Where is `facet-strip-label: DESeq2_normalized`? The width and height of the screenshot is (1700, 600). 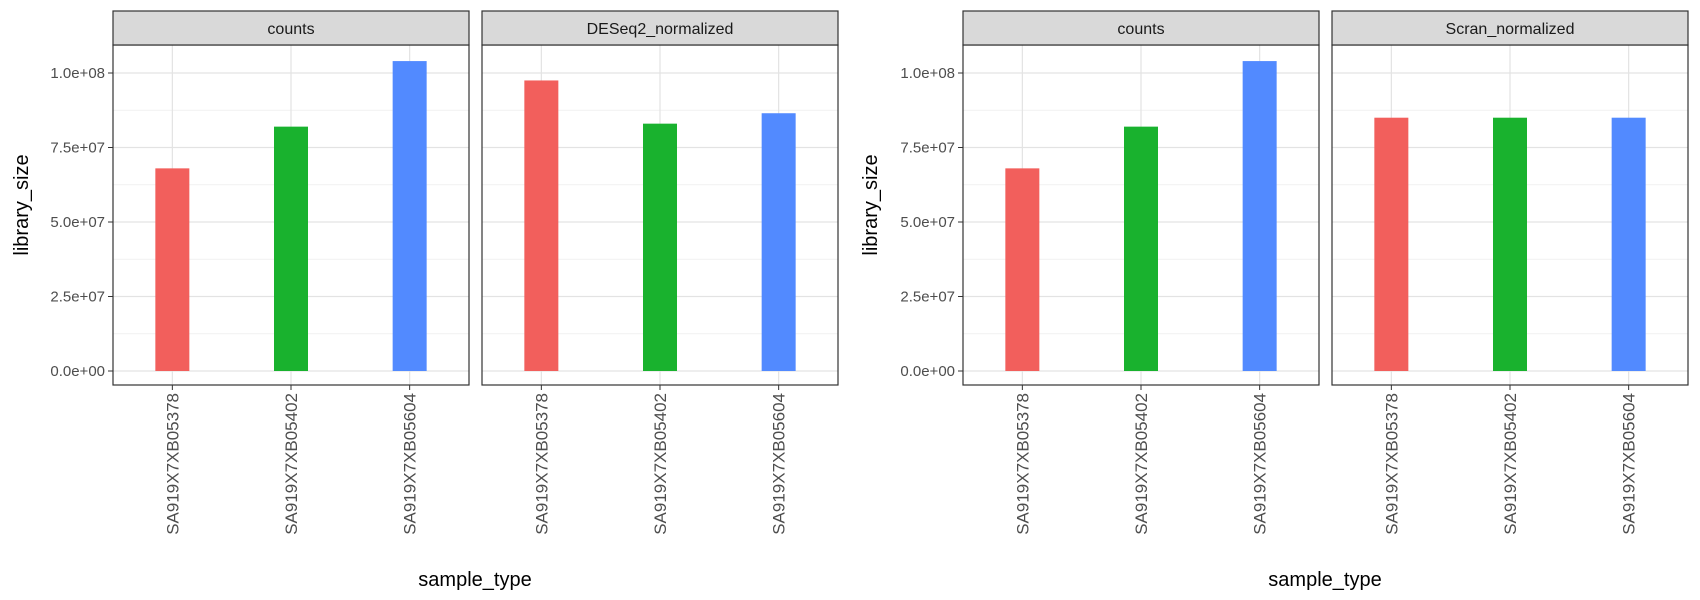
facet-strip-label: DESeq2_normalized is located at coordinates (660, 29).